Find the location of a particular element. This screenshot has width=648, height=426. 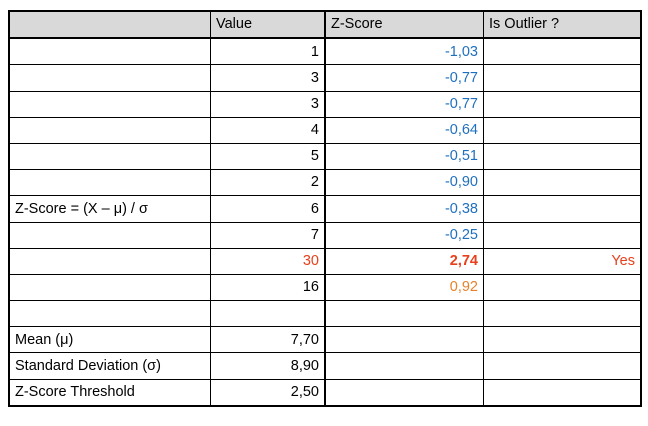

data-row: Z-Score = (X – μ) / σ 6 -0,38 is located at coordinates (325, 209).